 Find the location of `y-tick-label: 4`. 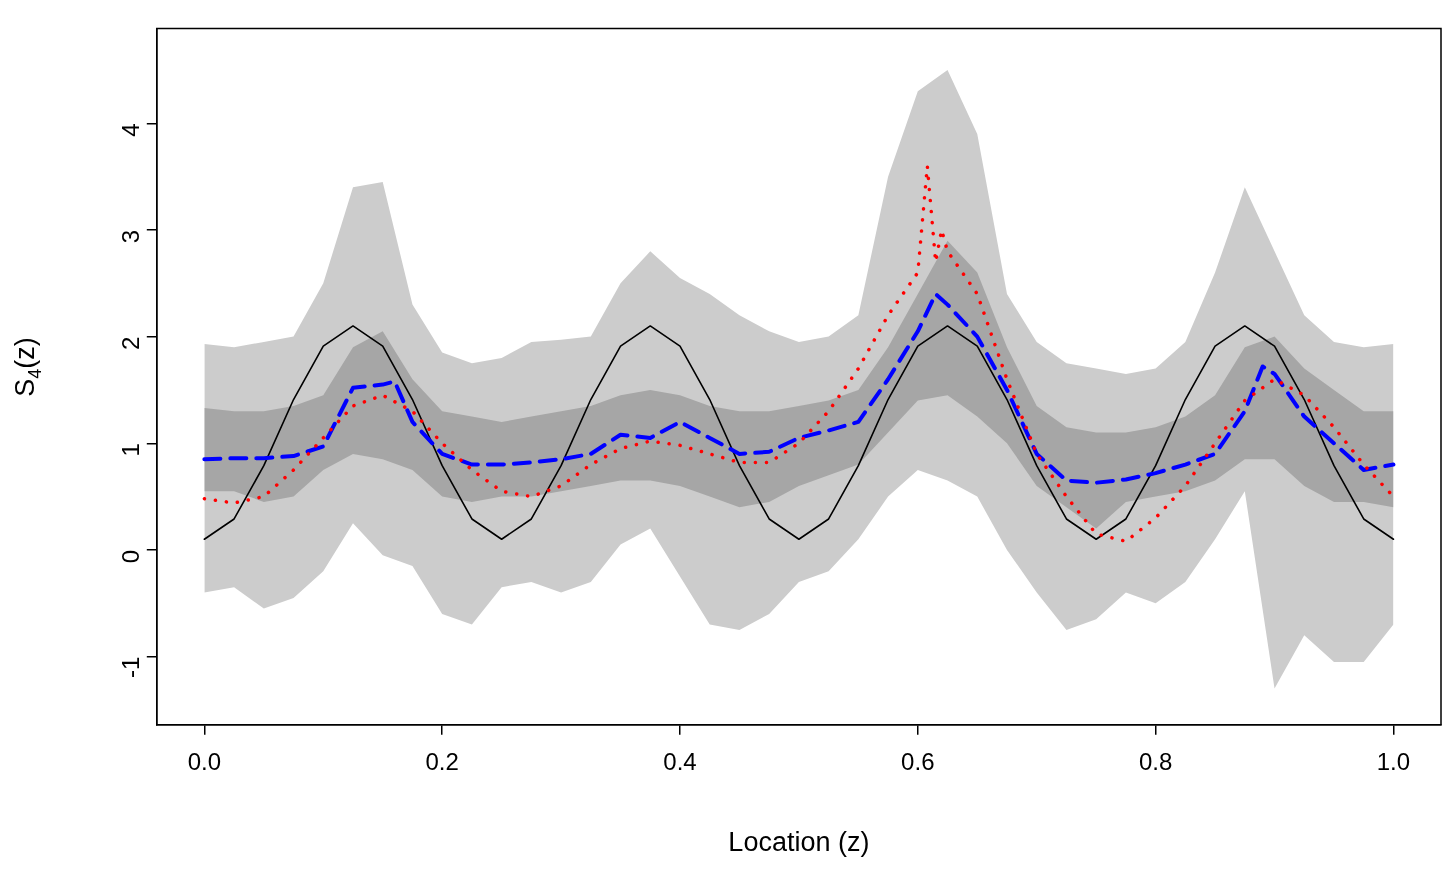

y-tick-label: 4 is located at coordinates (131, 130).